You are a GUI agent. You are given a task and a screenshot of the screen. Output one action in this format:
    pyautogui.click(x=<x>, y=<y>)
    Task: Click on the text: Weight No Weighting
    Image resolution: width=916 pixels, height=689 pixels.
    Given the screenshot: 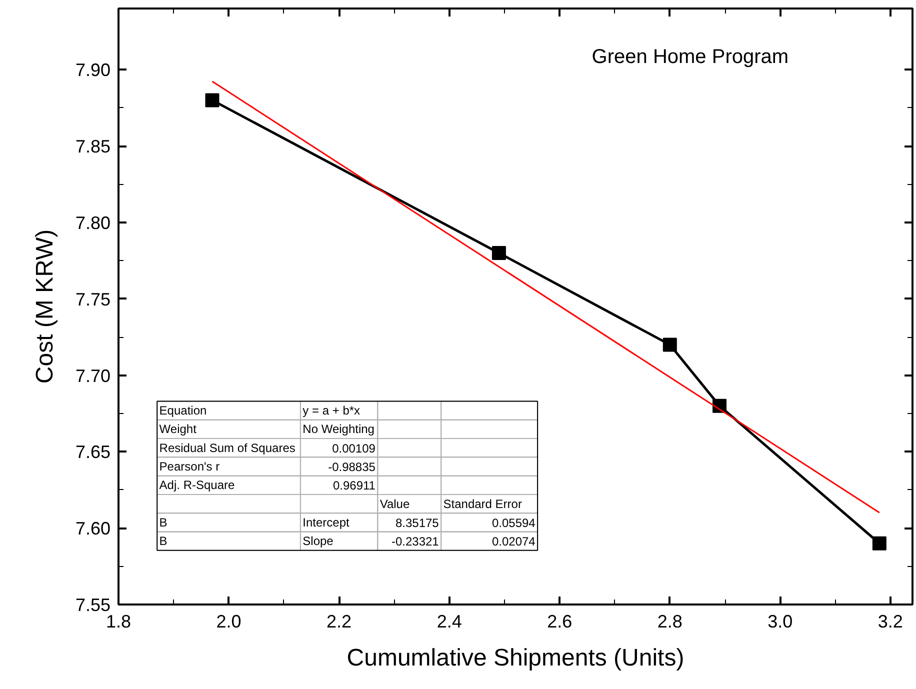 What is the action you would take?
    pyautogui.click(x=266, y=429)
    